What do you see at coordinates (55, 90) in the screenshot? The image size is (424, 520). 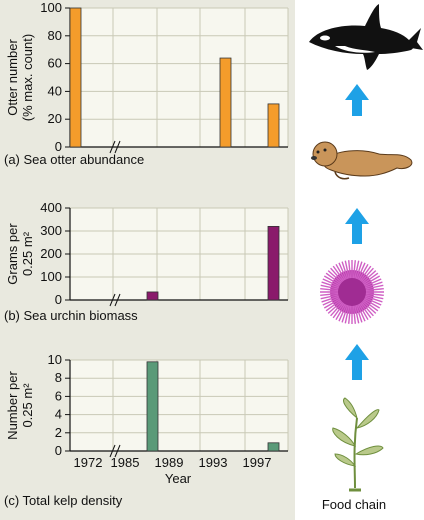 I see `y-tick-label: 40` at bounding box center [55, 90].